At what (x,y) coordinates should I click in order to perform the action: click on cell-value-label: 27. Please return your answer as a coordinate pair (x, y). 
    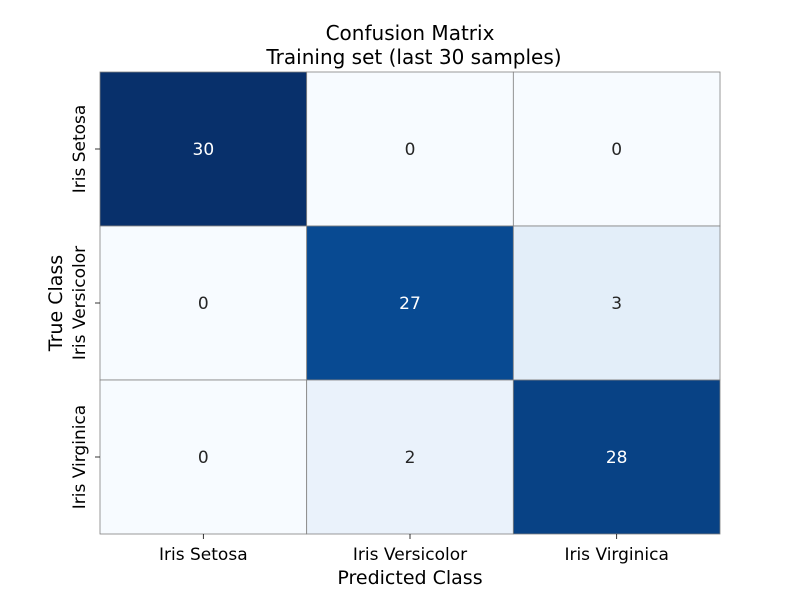
    Looking at the image, I should click on (410, 304).